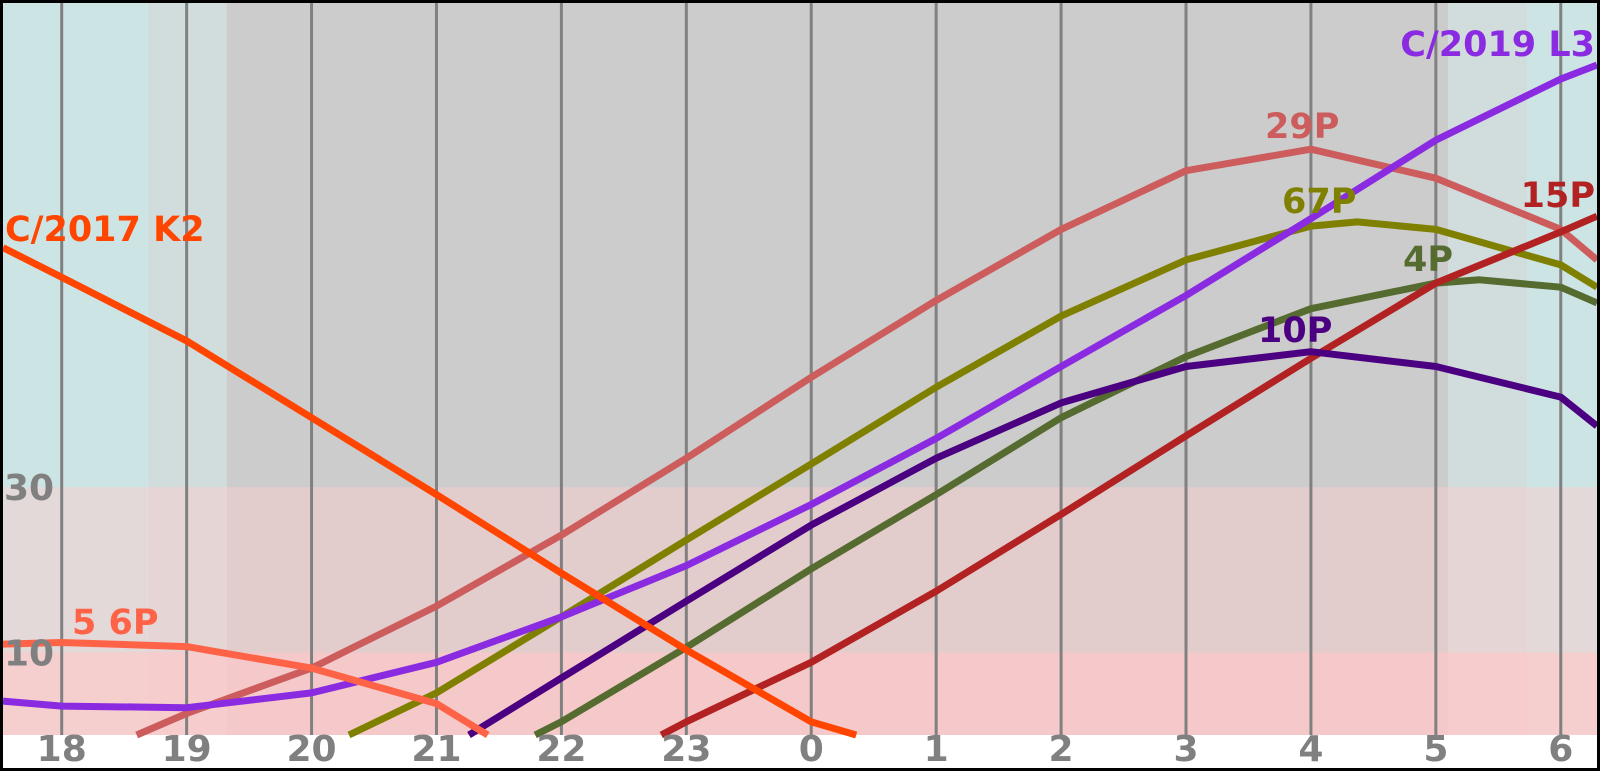  I want to click on x-tick-label: 22, so click(561, 749).